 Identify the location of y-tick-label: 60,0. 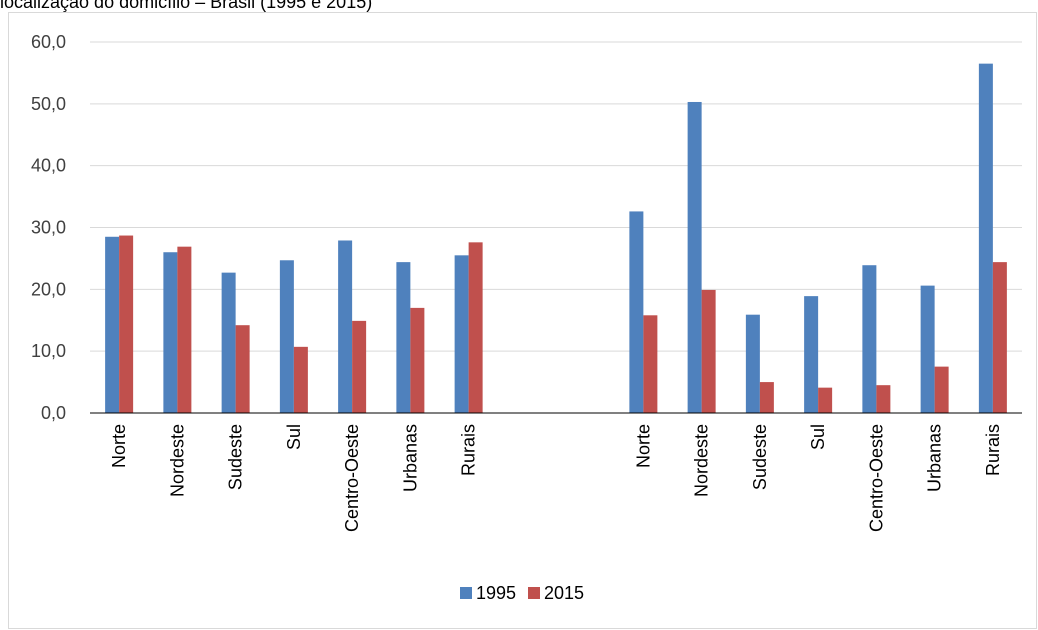
(48, 42).